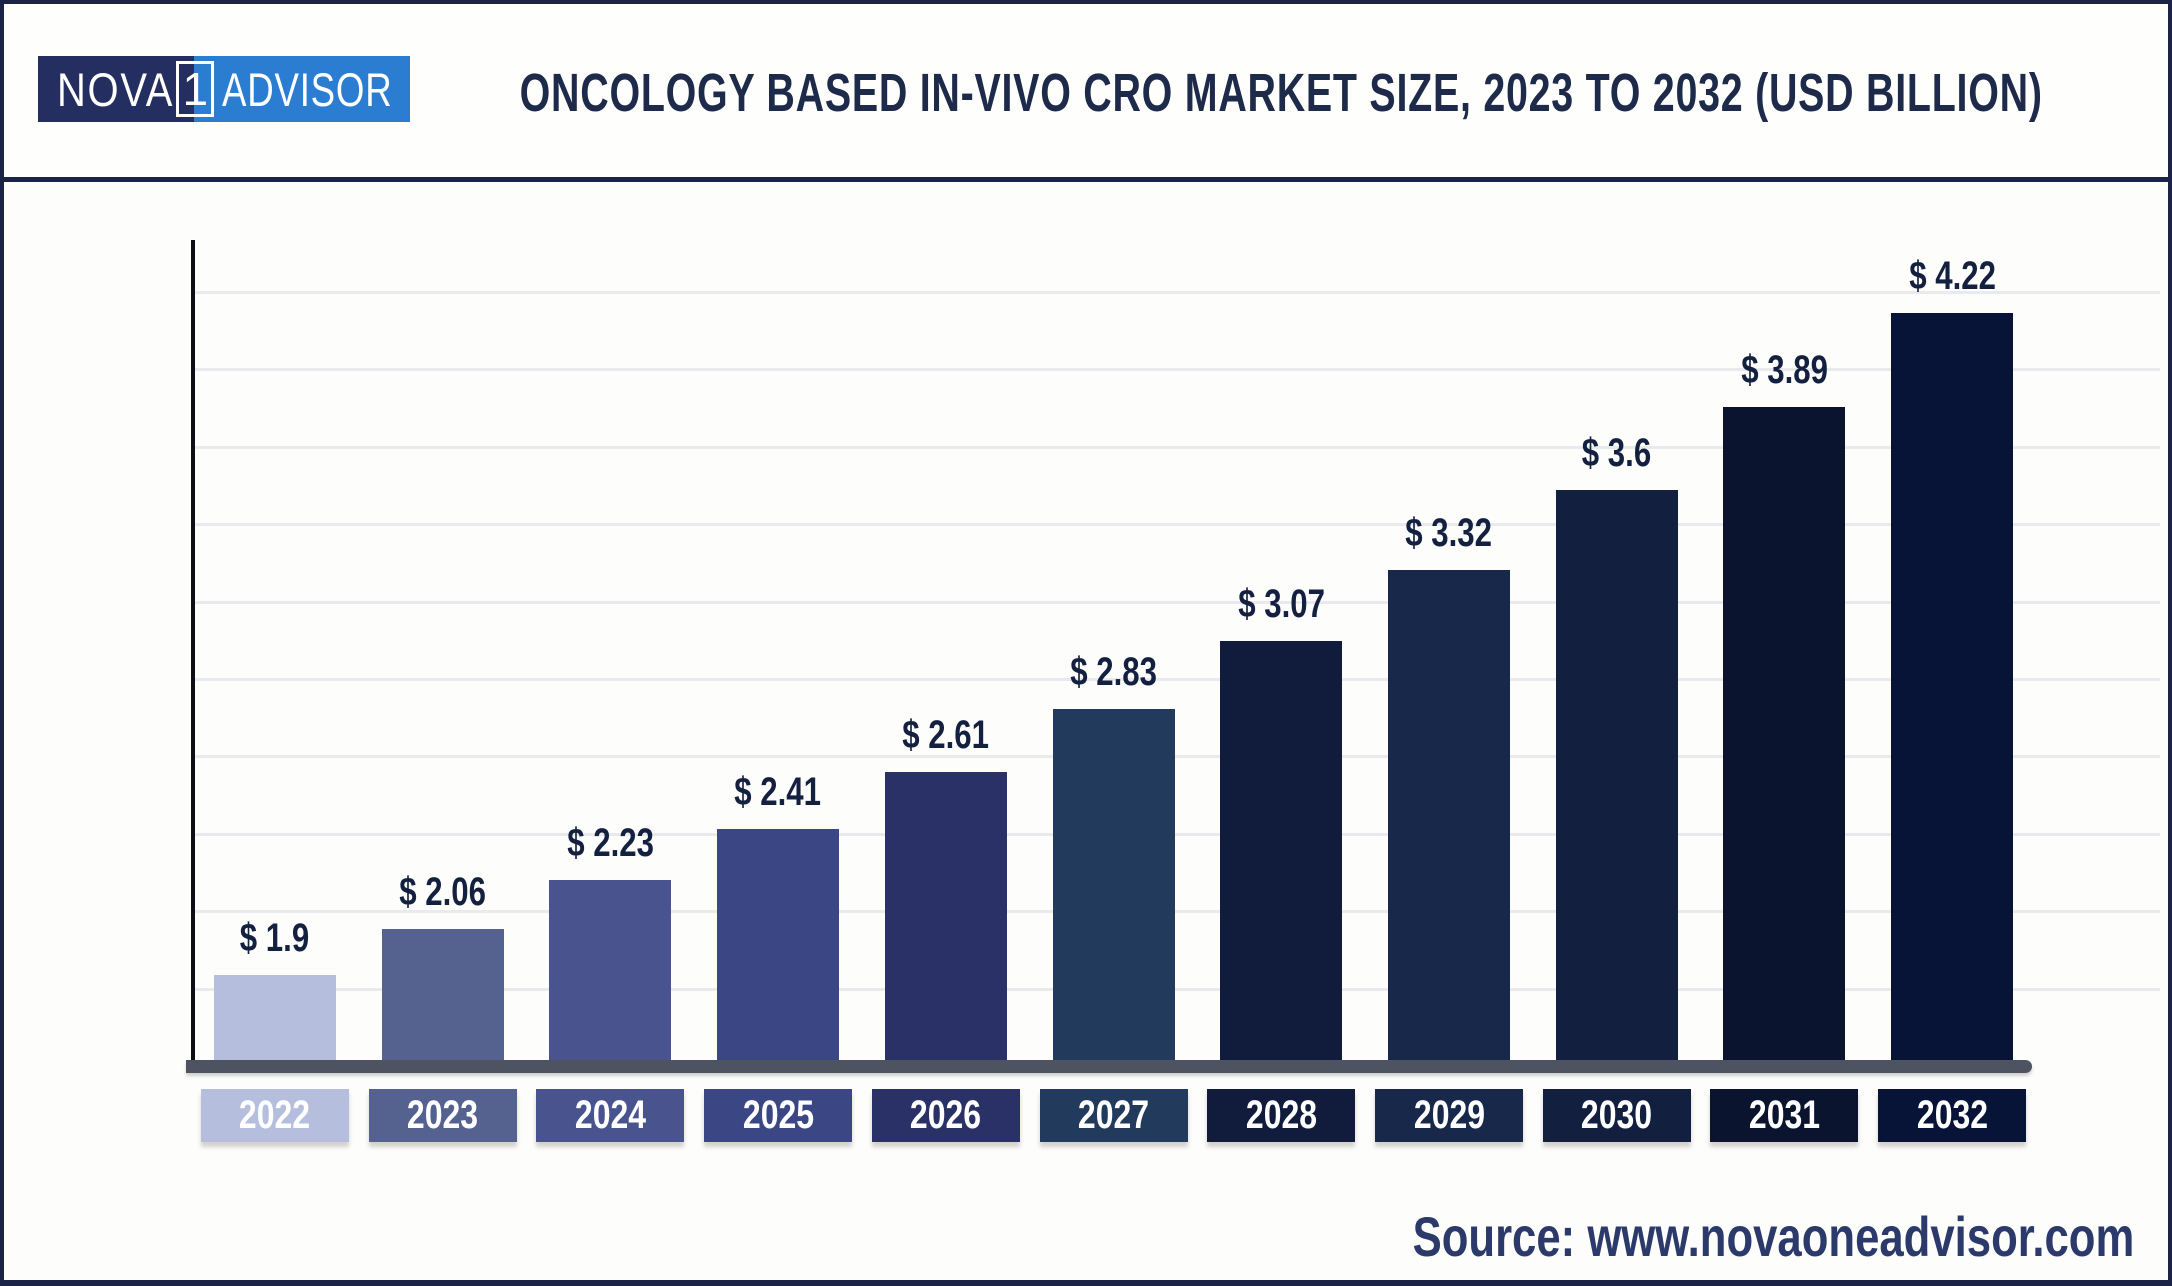  What do you see at coordinates (610, 691) in the screenshot?
I see `chart-column-2024: $ 2.23 2024` at bounding box center [610, 691].